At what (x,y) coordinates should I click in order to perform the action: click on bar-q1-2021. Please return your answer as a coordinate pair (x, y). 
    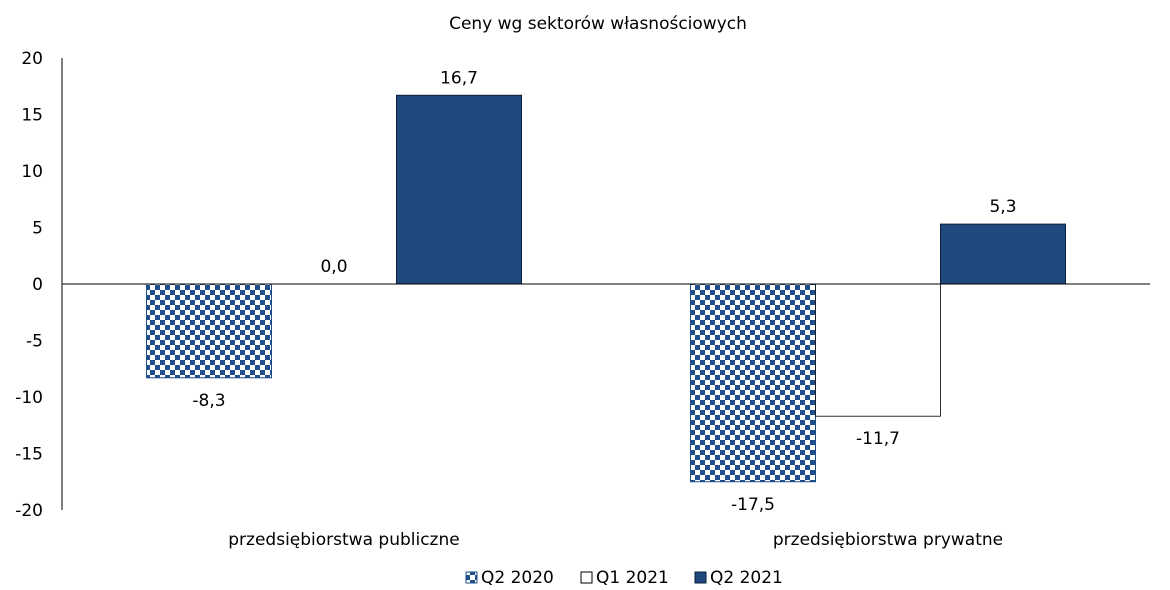
    Looking at the image, I should click on (878, 350).